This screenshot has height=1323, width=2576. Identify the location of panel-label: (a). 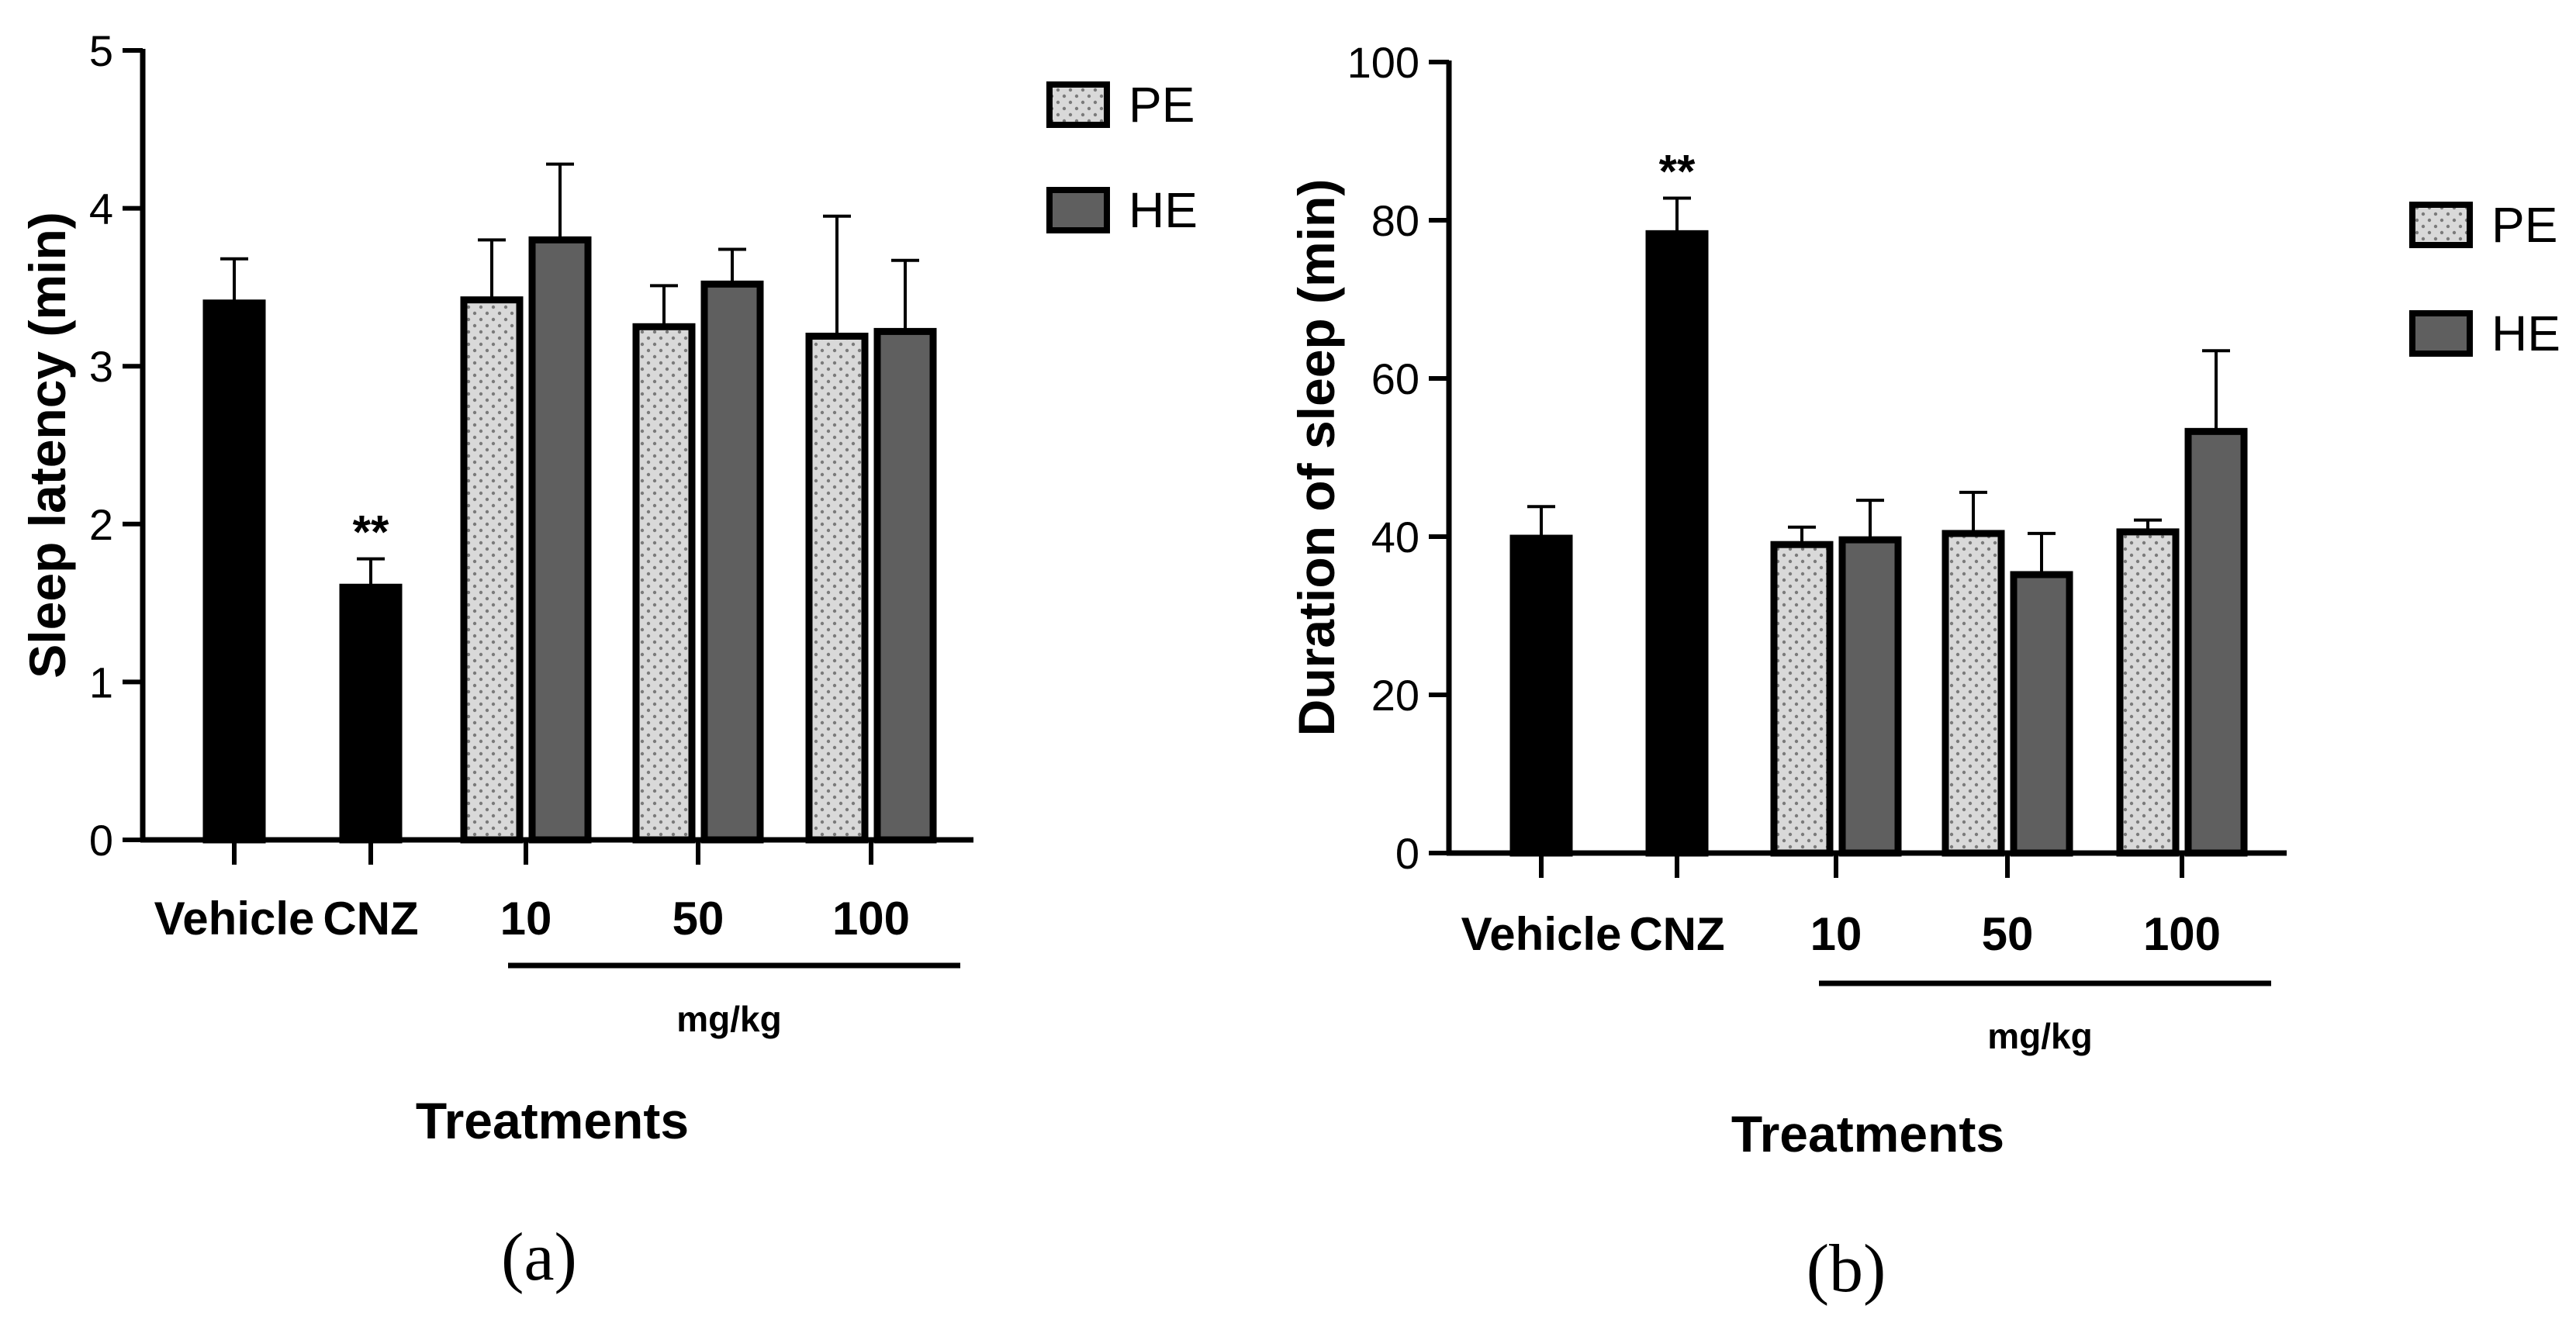
(539, 1257).